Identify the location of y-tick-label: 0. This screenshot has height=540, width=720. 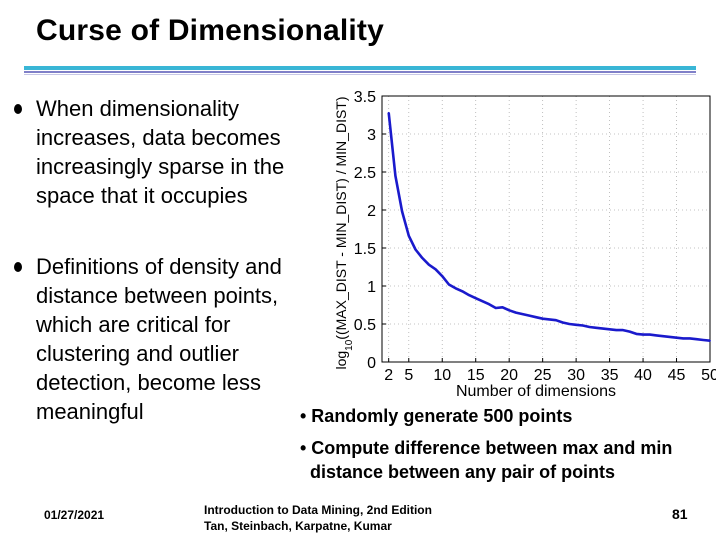
(371, 363).